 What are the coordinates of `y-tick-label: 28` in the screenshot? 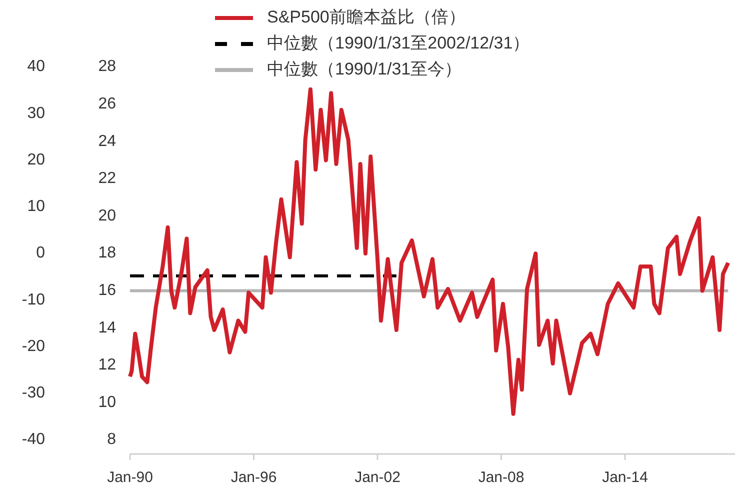 It's located at (107, 67).